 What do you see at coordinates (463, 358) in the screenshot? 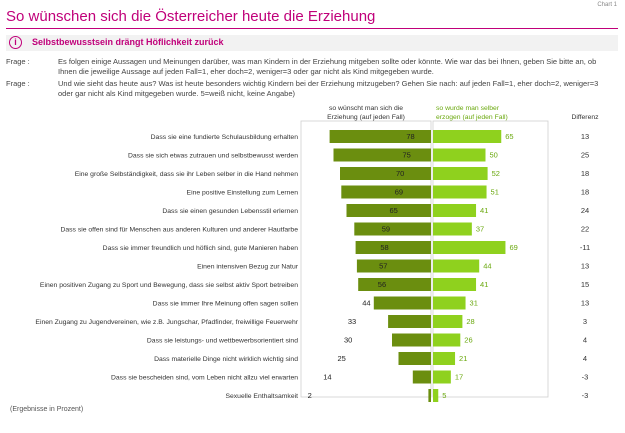
I see `value-label-raised: 21` at bounding box center [463, 358].